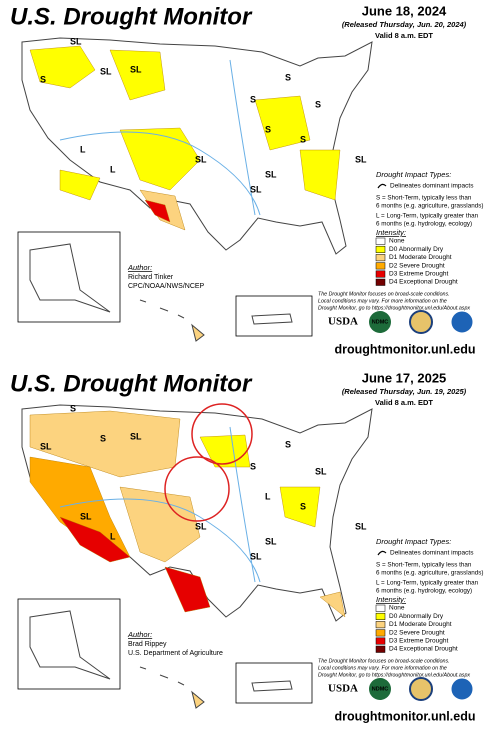 The width and height of the screenshot is (491, 734). Describe the element at coordinates (404, 10) in the screenshot. I see `date: June 18, 2024` at that location.